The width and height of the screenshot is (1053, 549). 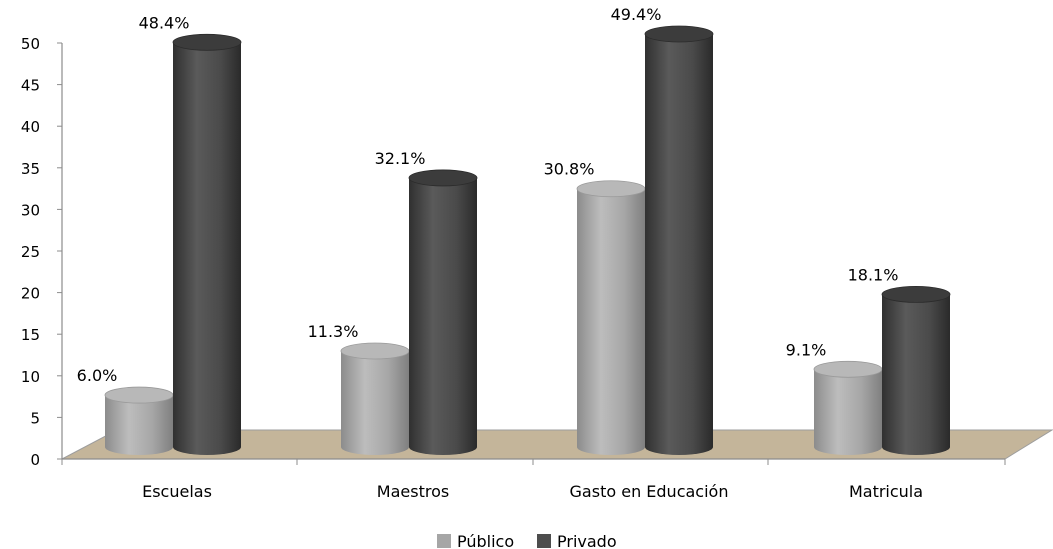 I want to click on data-label: 6.0%, so click(x=97, y=375).